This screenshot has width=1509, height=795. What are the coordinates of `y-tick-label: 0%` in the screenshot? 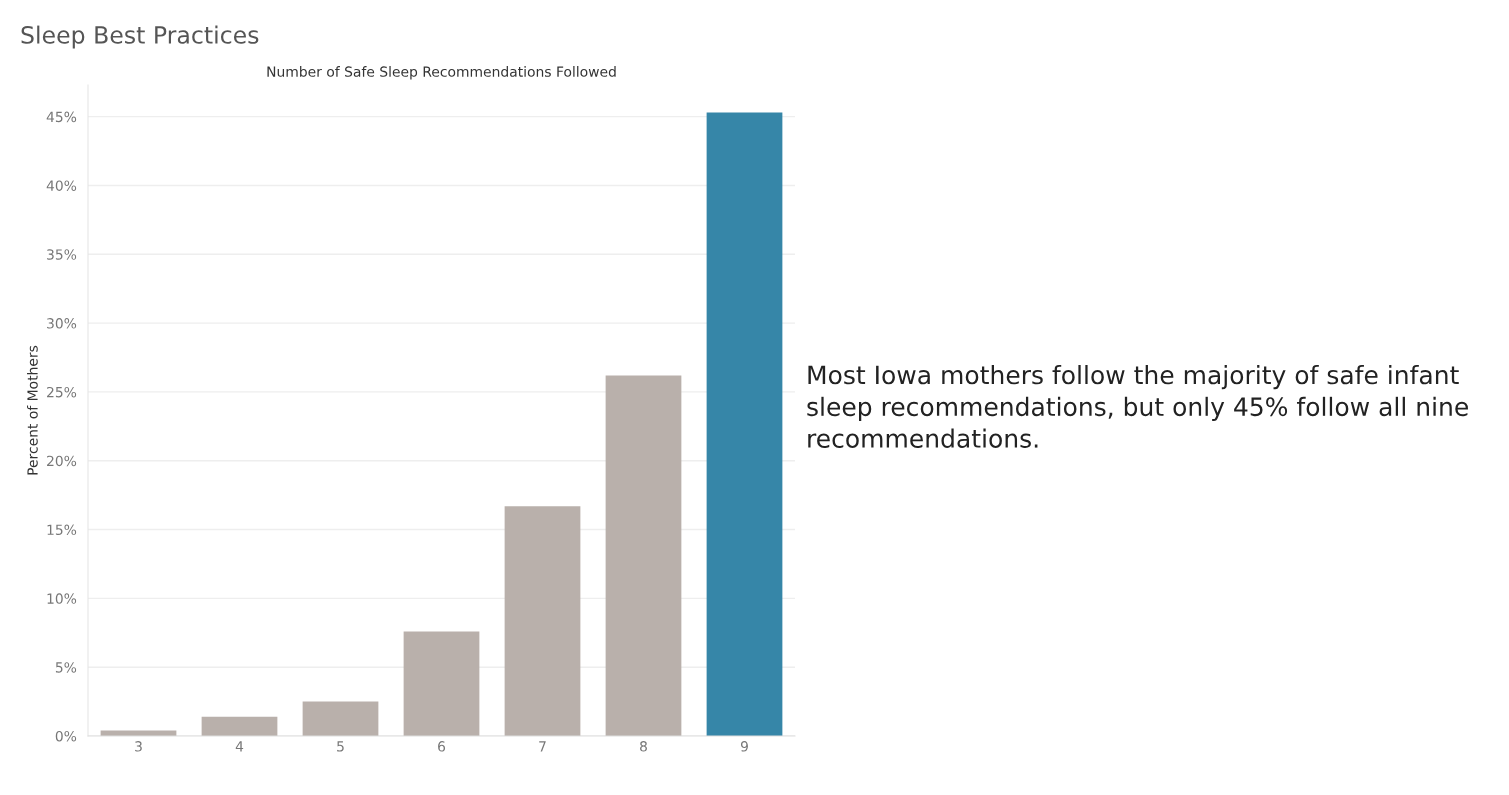 It's located at (66, 736).